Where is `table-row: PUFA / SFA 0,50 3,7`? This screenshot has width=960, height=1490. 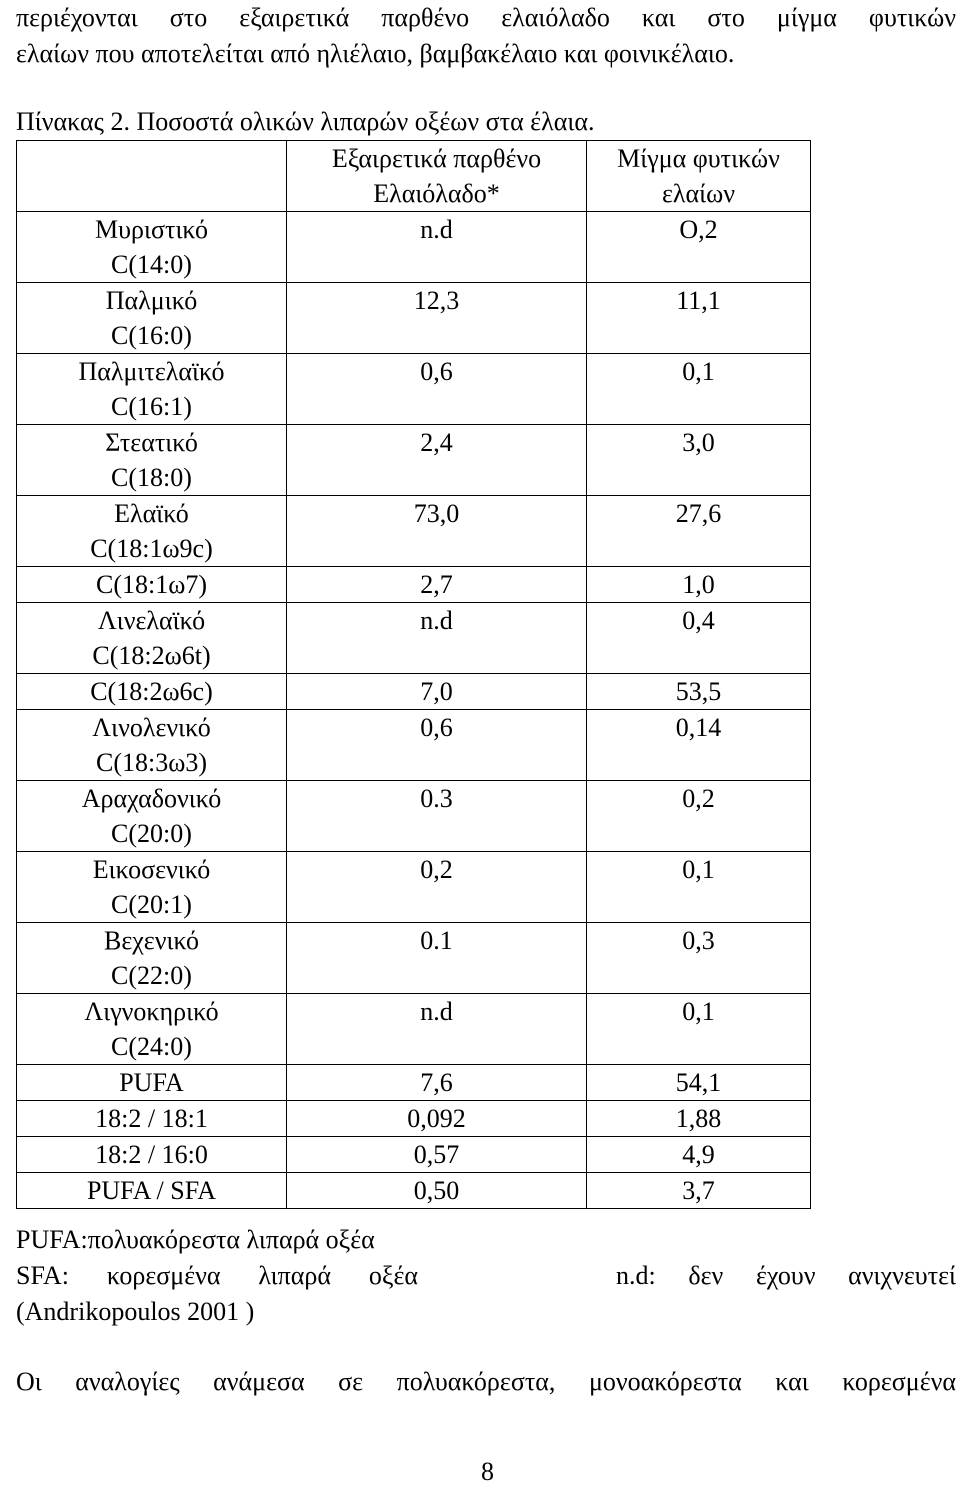 table-row: PUFA / SFA 0,50 3,7 is located at coordinates (413, 1190).